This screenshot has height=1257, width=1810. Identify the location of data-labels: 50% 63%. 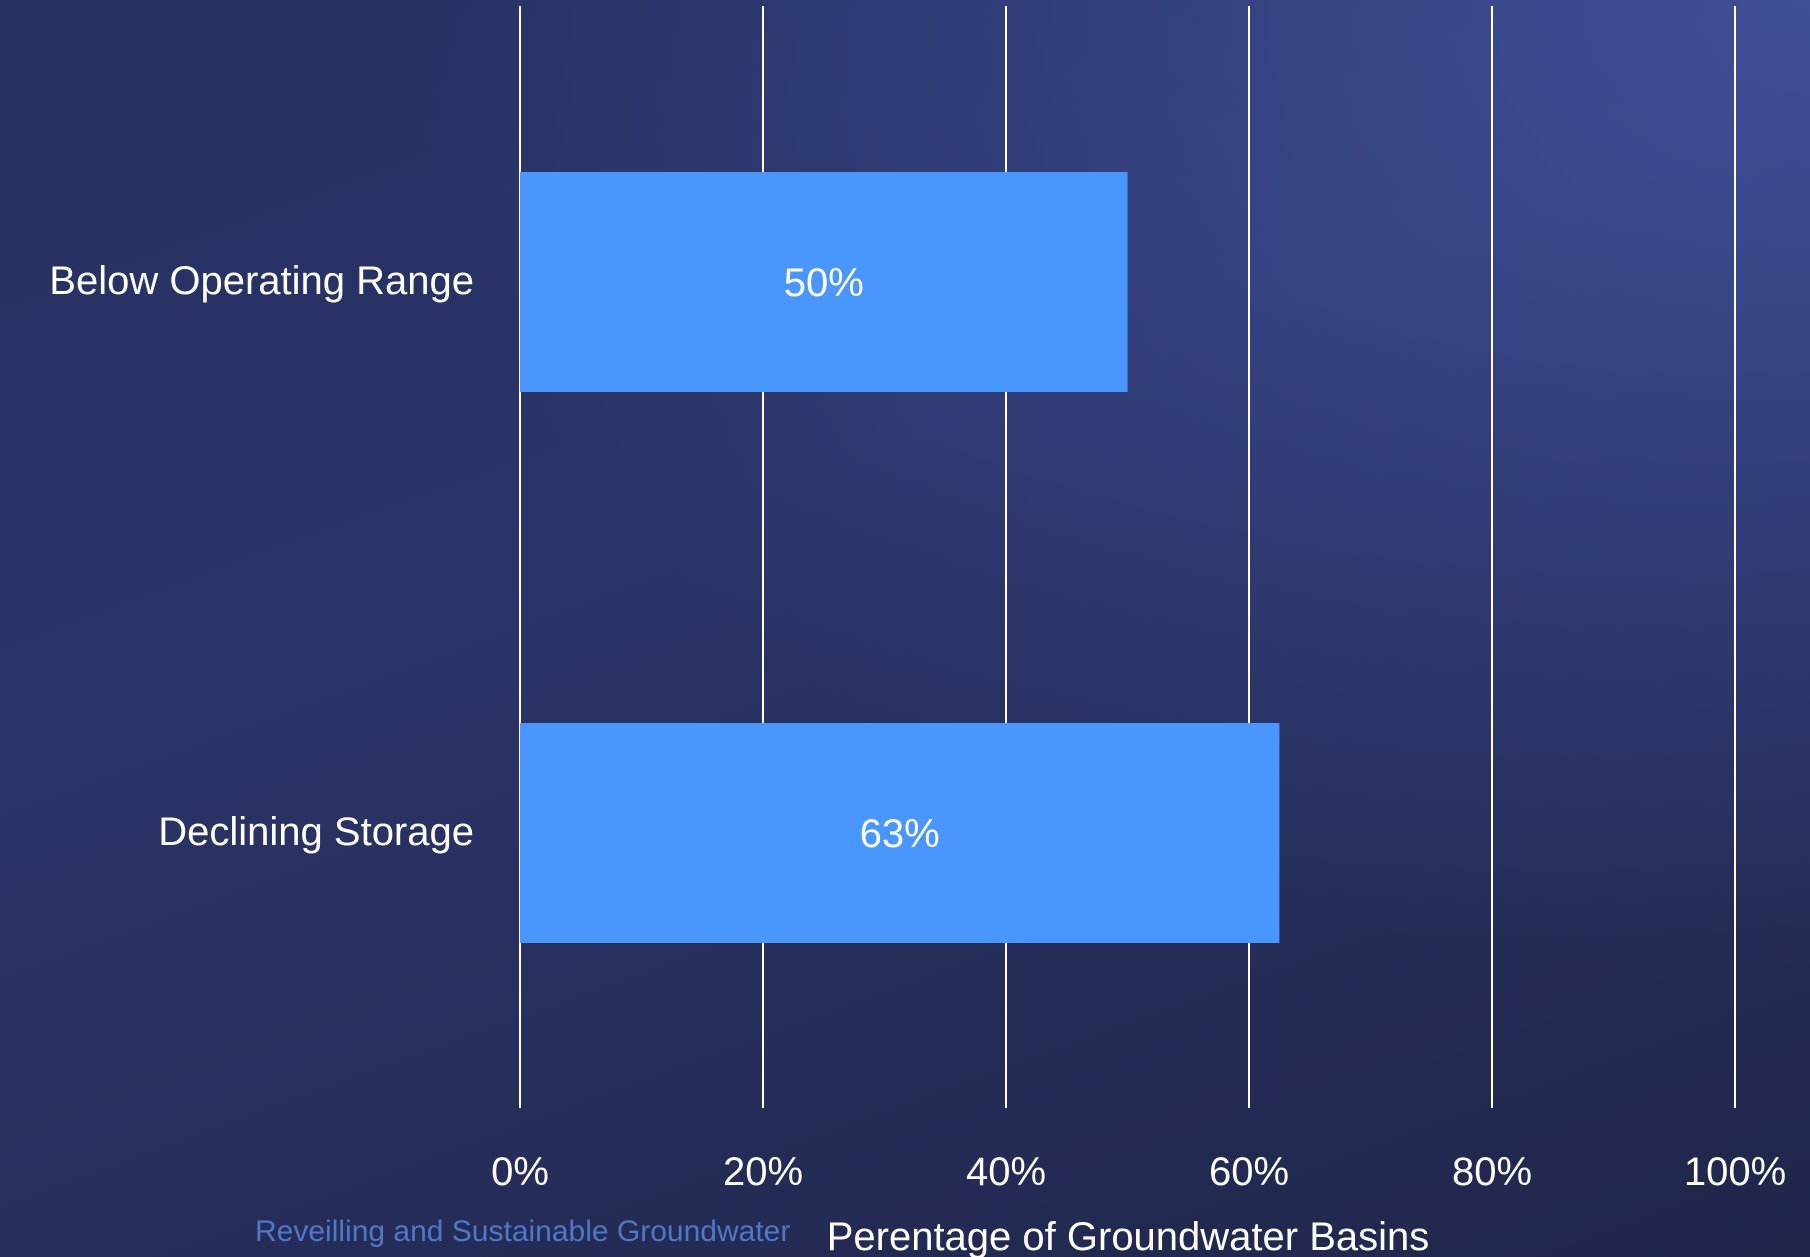
(862, 558).